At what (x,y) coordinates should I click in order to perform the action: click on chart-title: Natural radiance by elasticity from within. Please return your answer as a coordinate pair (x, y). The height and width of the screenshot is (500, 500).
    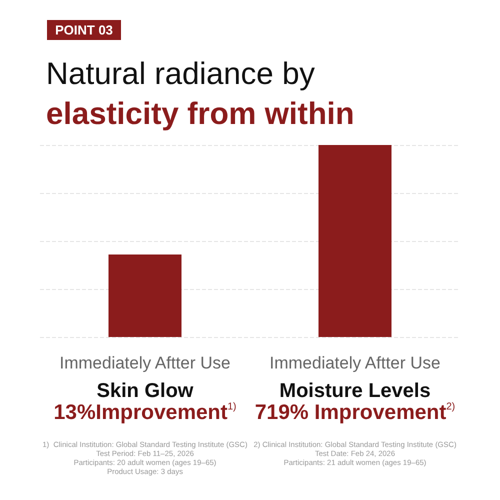
    Looking at the image, I should click on (200, 93).